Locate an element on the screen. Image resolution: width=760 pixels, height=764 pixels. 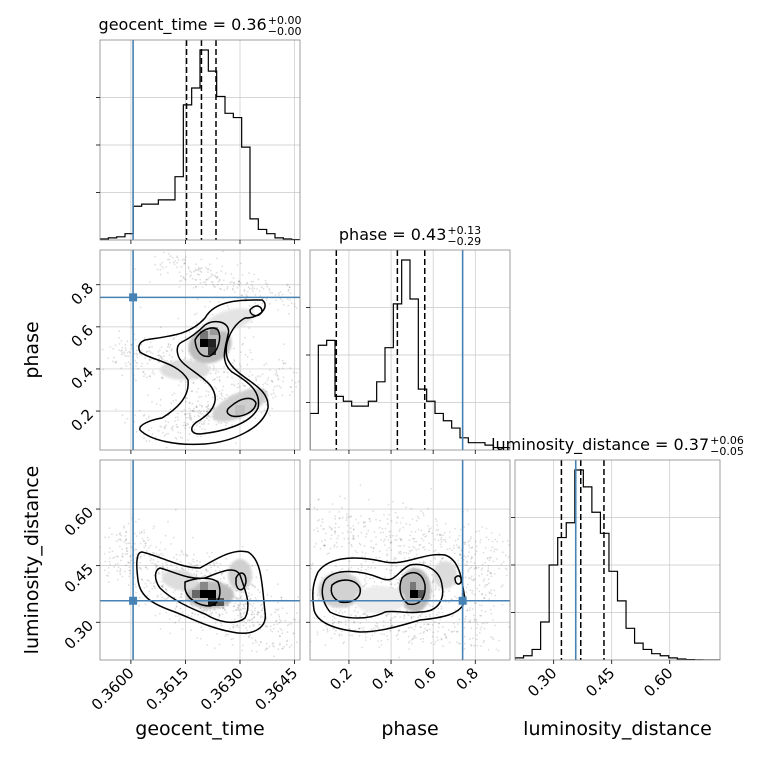
x-axis-label-phase: phase is located at coordinates (409, 729).